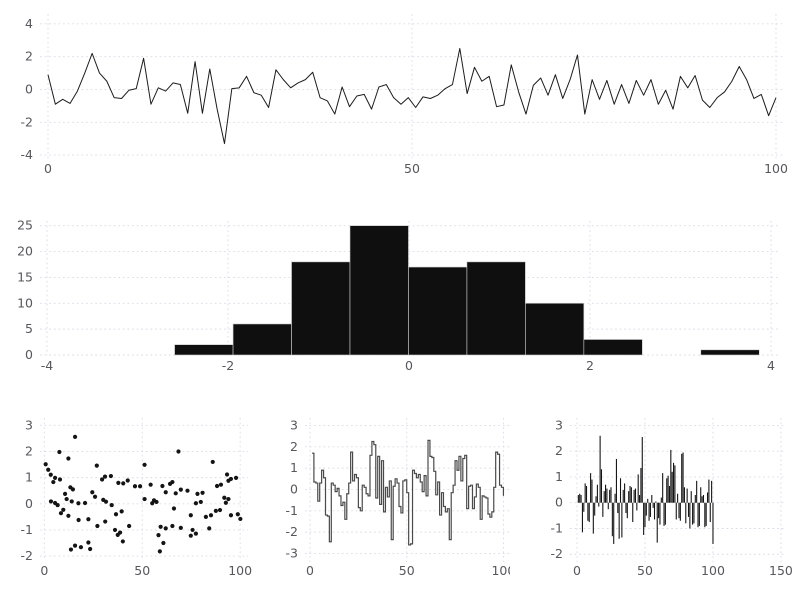 The height and width of the screenshot is (600, 800). Describe the element at coordinates (27, 154) in the screenshot. I see `y-tick-label: -4` at that location.